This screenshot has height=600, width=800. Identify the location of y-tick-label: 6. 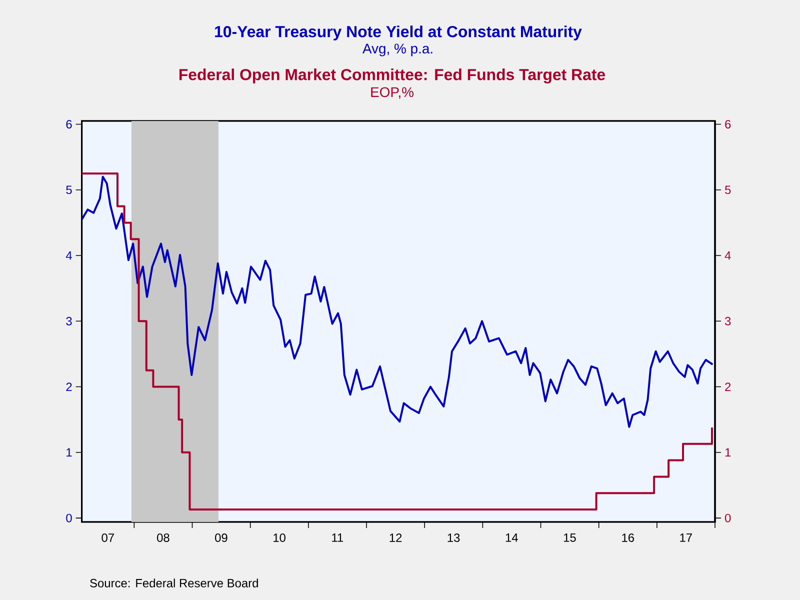
(69, 124).